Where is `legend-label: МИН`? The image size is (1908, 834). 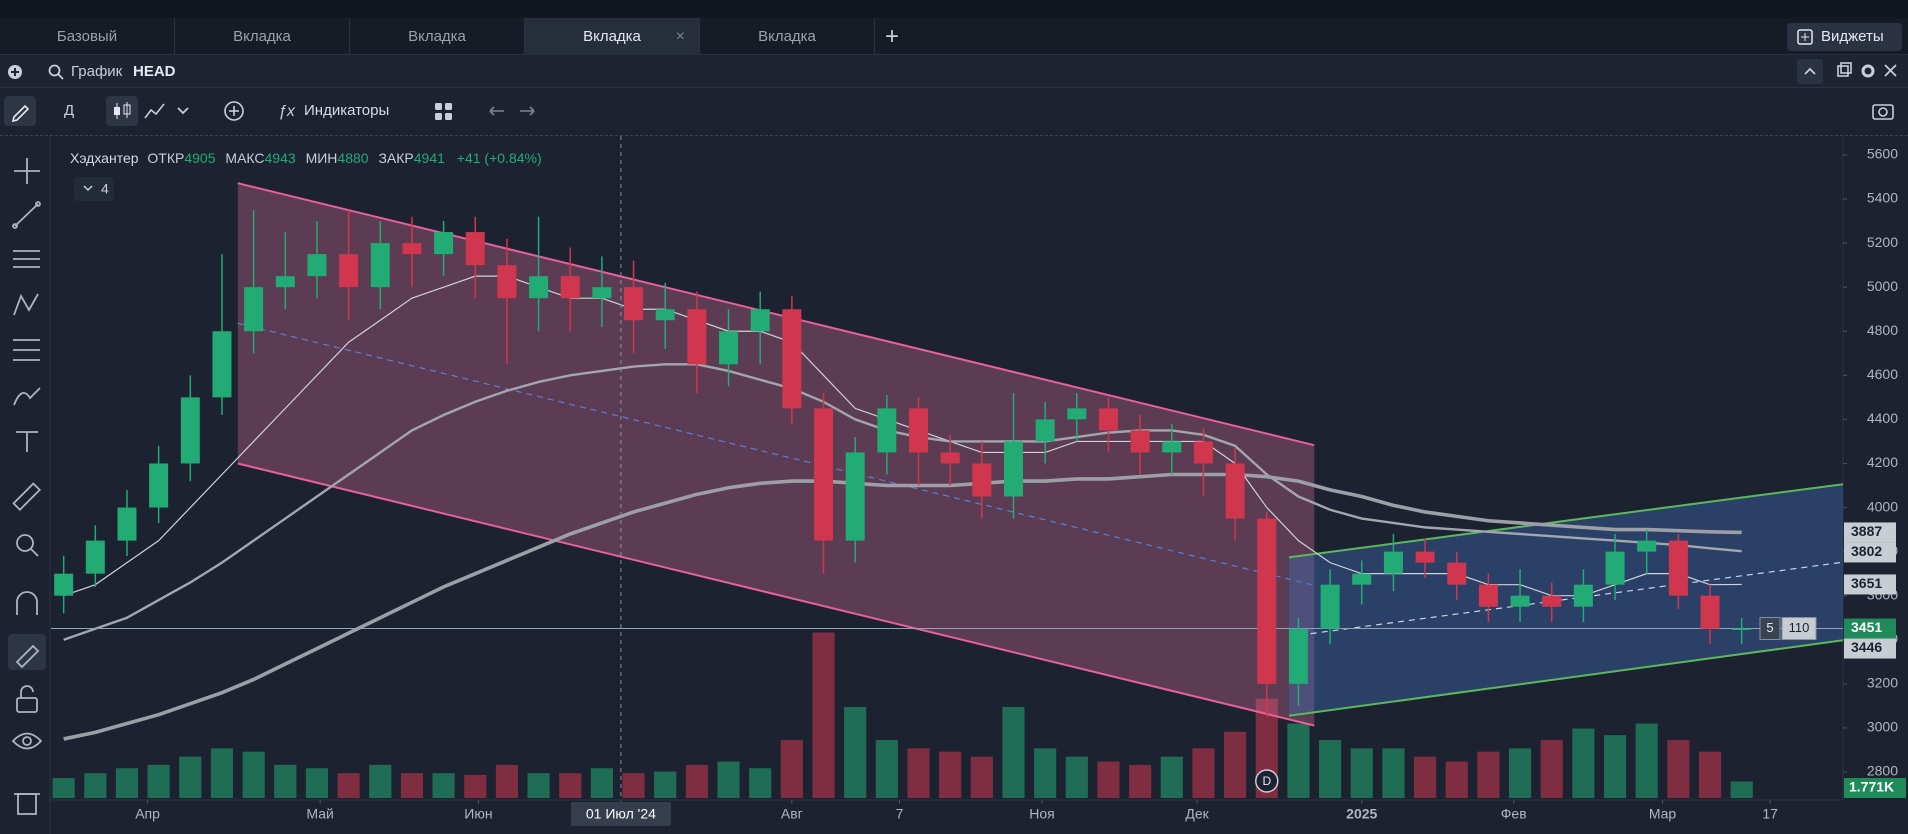 legend-label: МИН is located at coordinates (322, 158).